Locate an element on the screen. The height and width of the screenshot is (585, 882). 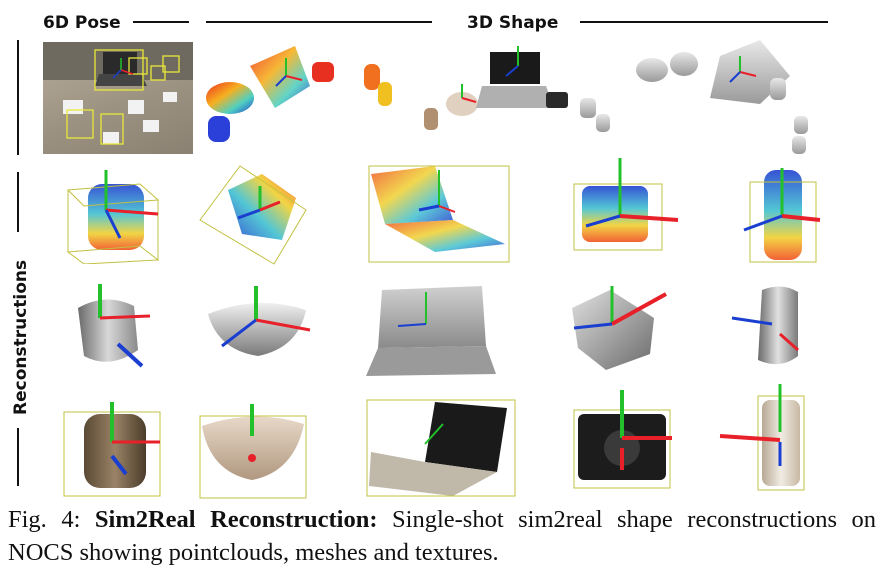
header-rule-shape-right is located at coordinates (704, 22).